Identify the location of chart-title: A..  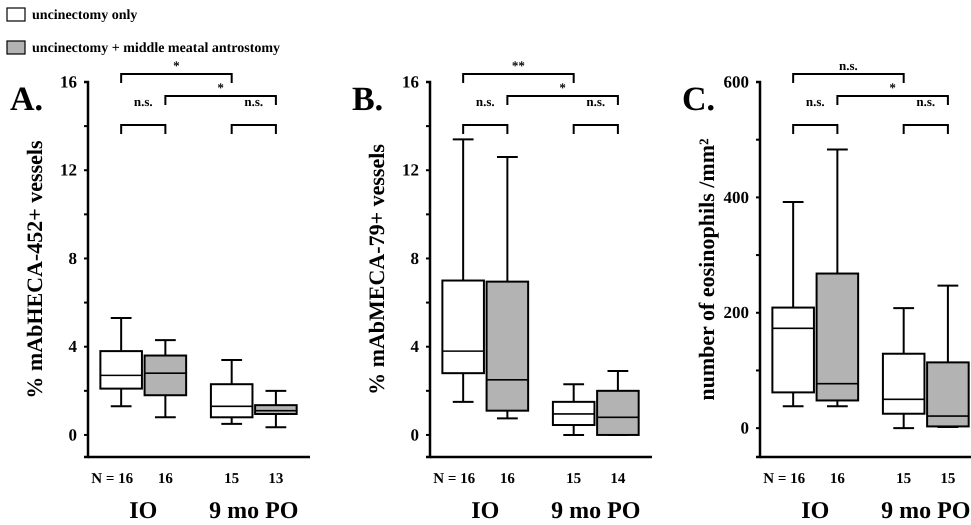
(27, 99).